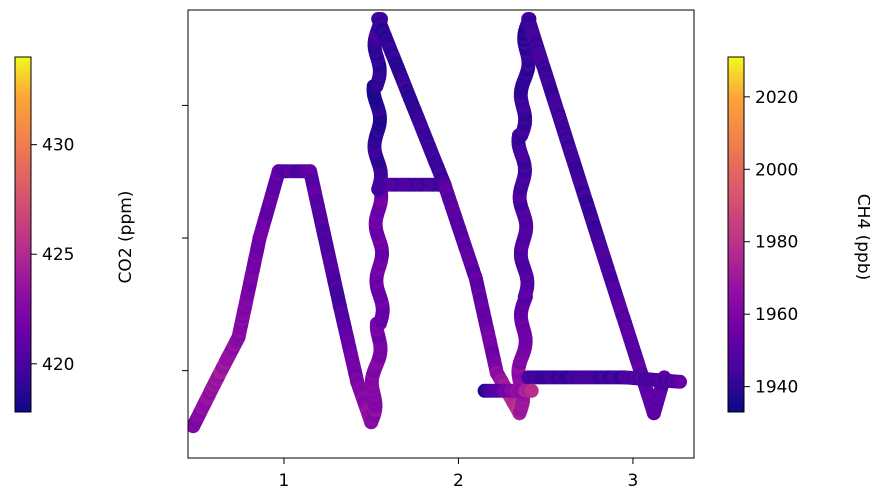 The image size is (870, 503). What do you see at coordinates (736, 234) in the screenshot?
I see `ch4-colorbar-gradient` at bounding box center [736, 234].